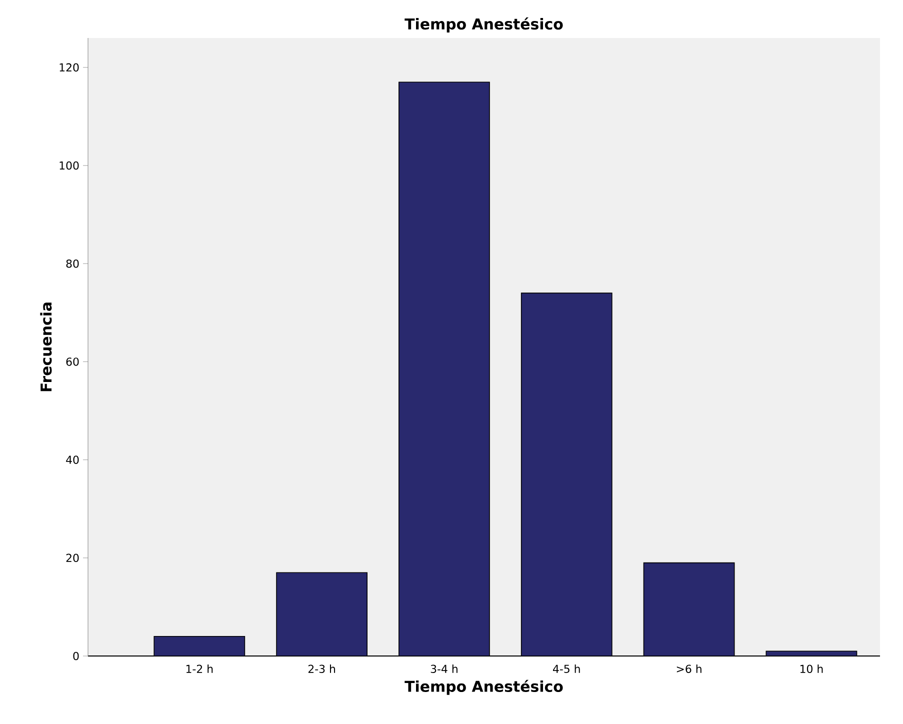 The width and height of the screenshot is (903, 724). I want to click on y-tick-label: 80, so click(72, 263).